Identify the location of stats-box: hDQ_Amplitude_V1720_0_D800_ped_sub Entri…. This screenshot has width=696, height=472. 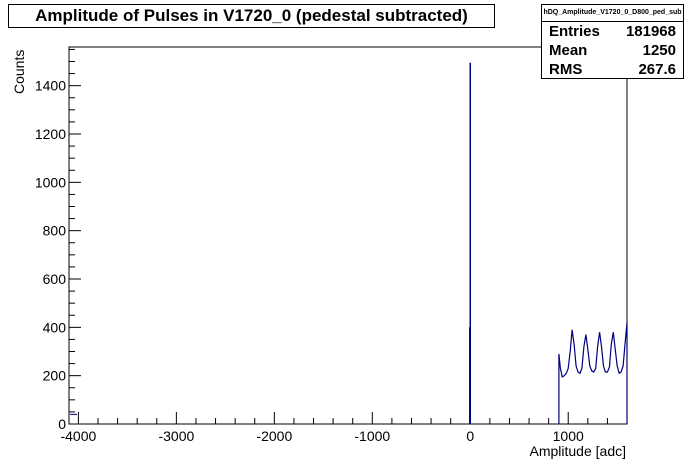
(612, 41).